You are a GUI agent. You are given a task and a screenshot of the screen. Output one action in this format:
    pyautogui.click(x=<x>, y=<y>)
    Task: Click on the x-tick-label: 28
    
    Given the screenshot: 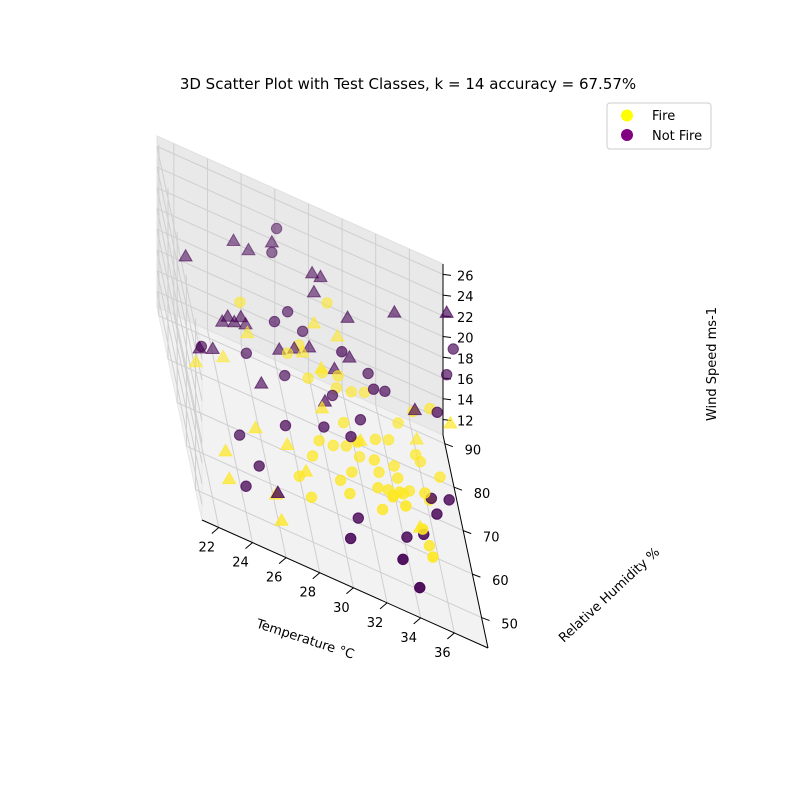 What is the action you would take?
    pyautogui.click(x=307, y=593)
    